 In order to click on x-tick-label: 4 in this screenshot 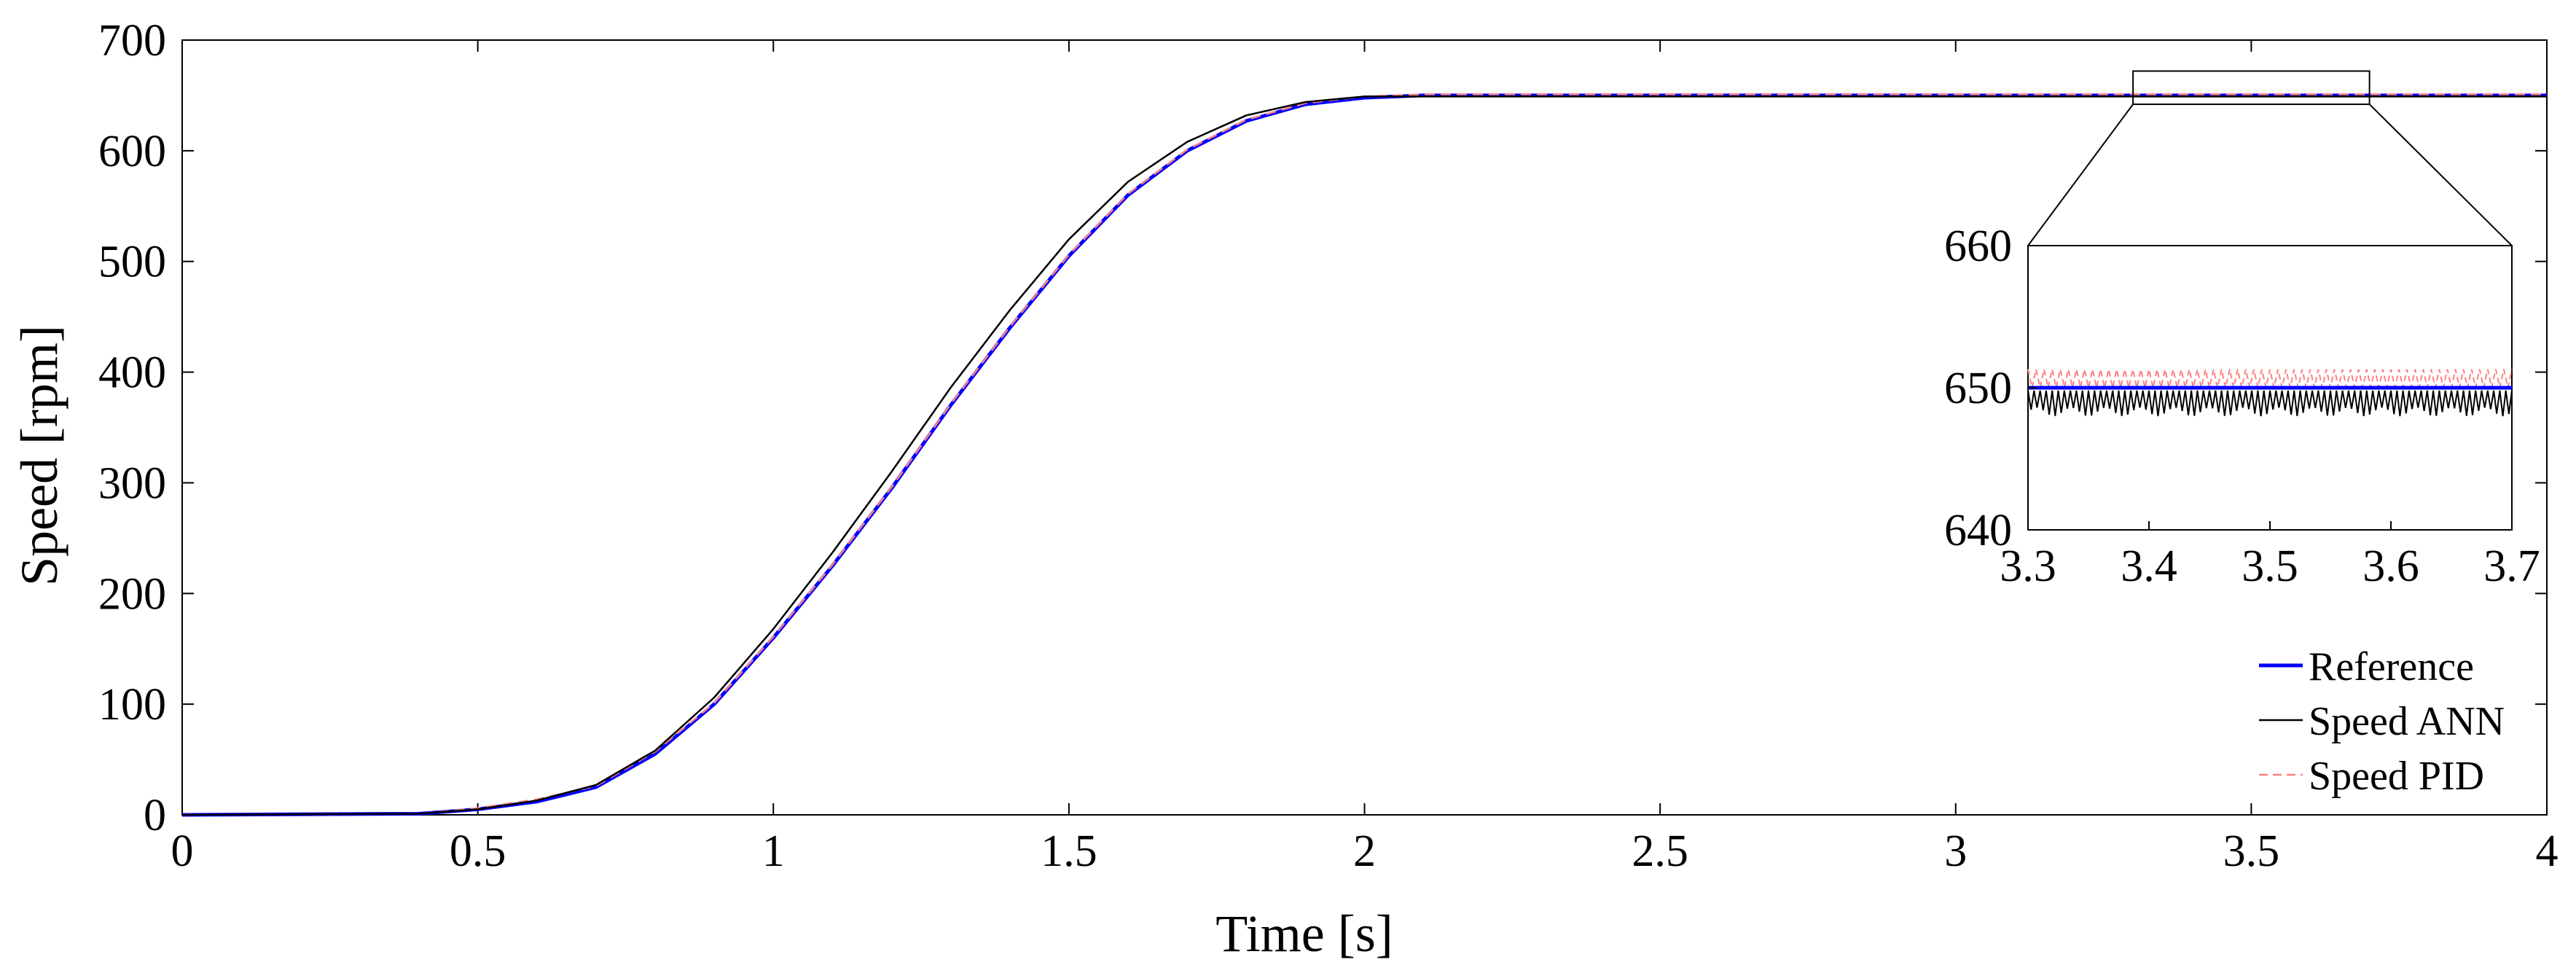, I will do `click(2547, 851)`.